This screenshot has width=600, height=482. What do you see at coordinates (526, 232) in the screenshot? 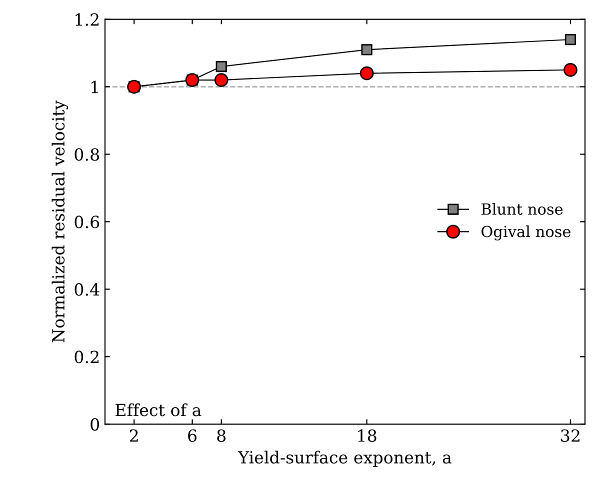
I see `legend-label: Ogival nose` at bounding box center [526, 232].